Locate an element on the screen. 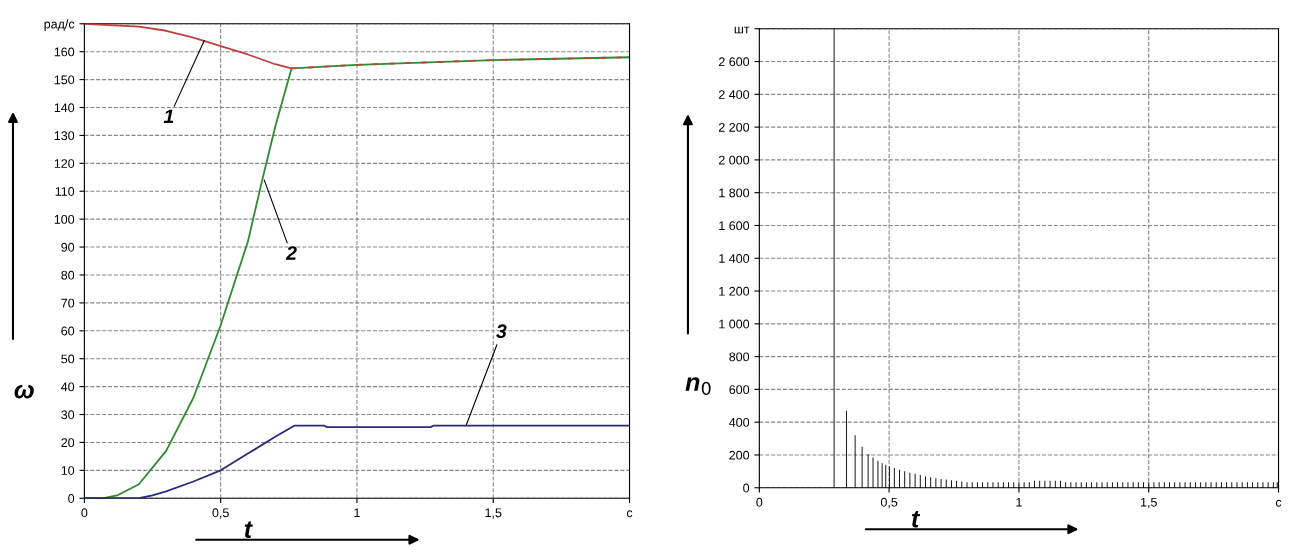  y-tick-label: 80 is located at coordinates (68, 275).